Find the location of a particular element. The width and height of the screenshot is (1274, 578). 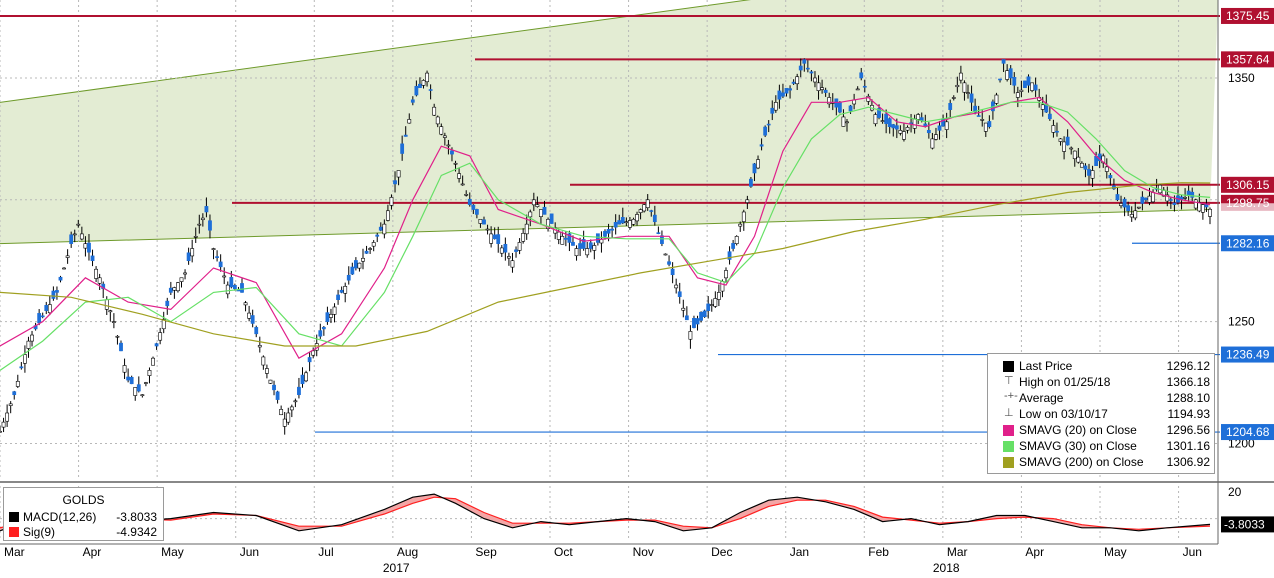

legend-row: Last Price 1296.12 is located at coordinates (1101, 366).